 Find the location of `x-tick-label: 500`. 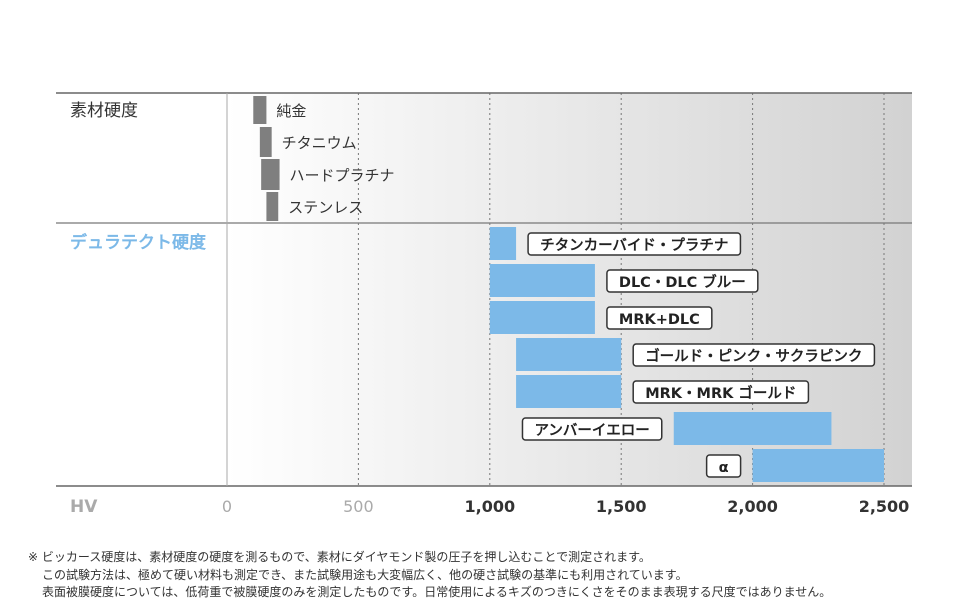

x-tick-label: 500 is located at coordinates (358, 506).